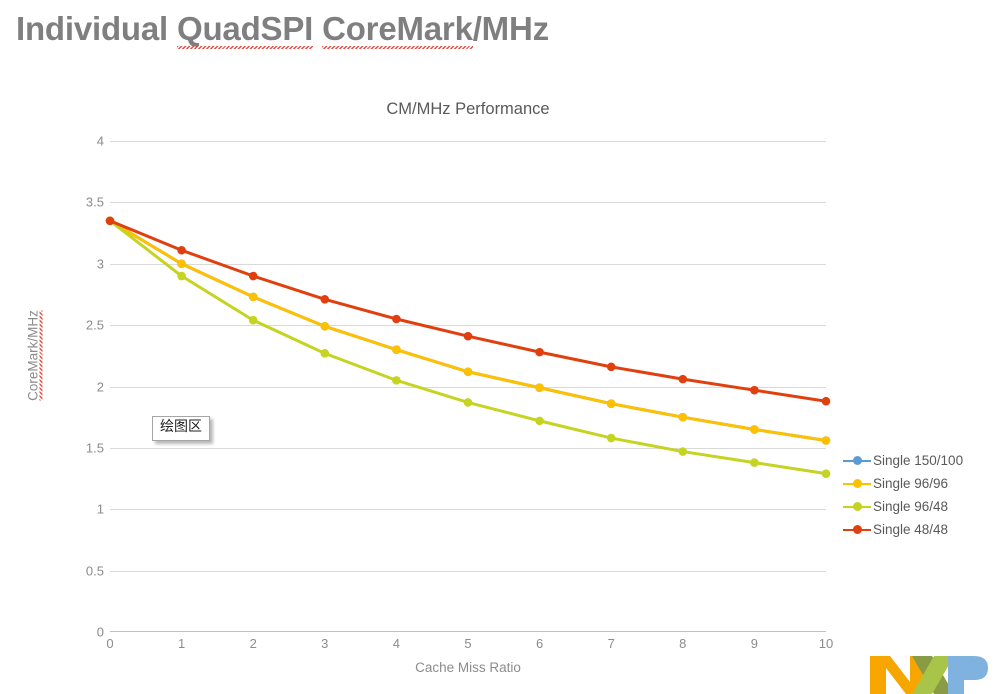 This screenshot has height=694, width=998. I want to click on y-axis-tick-labels: 0 0.5 1 1.5 2 2.5 3 3.5 4, so click(81, 387).